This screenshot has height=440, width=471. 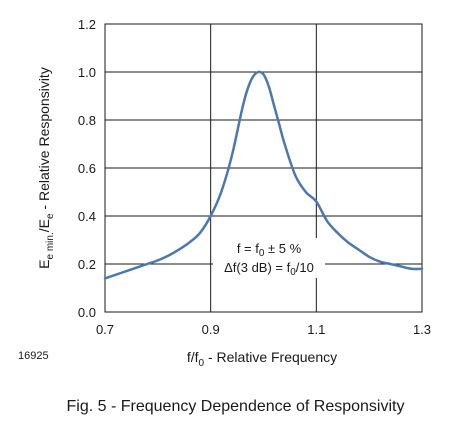 I want to click on x-tick-label: 1.3, so click(x=422, y=329).